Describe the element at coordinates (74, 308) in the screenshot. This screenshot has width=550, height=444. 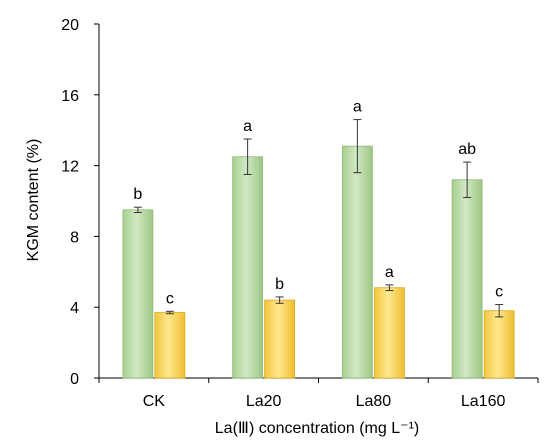
I see `y-tick-label: 4` at that location.